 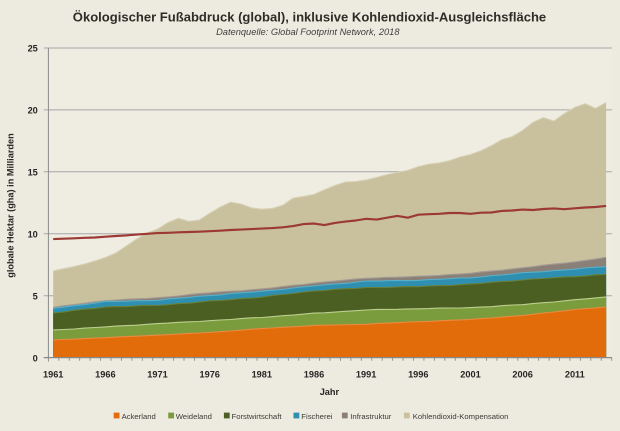 I want to click on svg-text: 1991, so click(x=366, y=374).